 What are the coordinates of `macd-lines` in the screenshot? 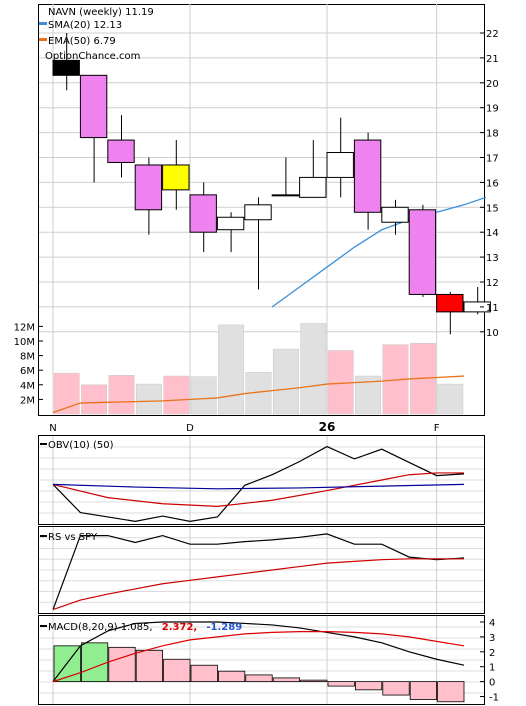 It's located at (258, 652).